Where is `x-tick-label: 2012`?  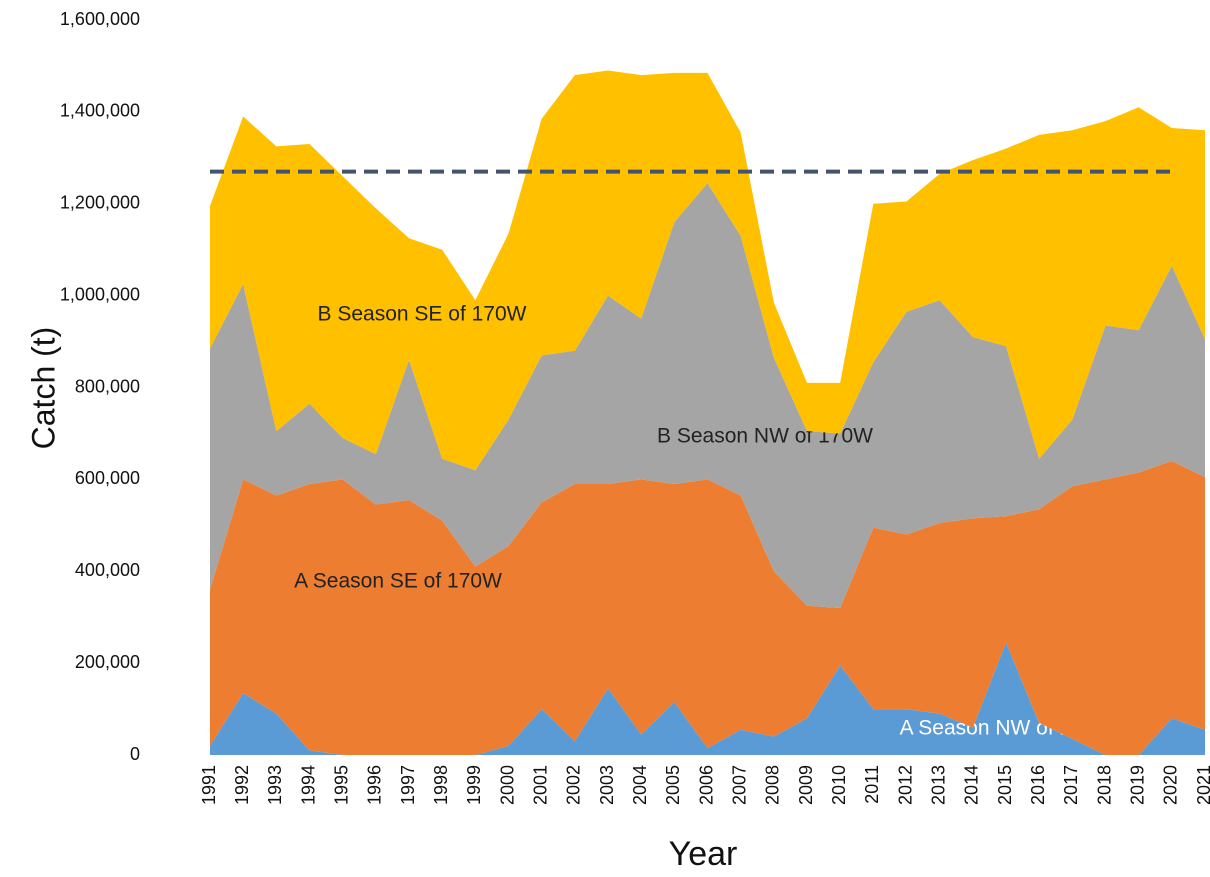 x-tick-label: 2012 is located at coordinates (905, 785).